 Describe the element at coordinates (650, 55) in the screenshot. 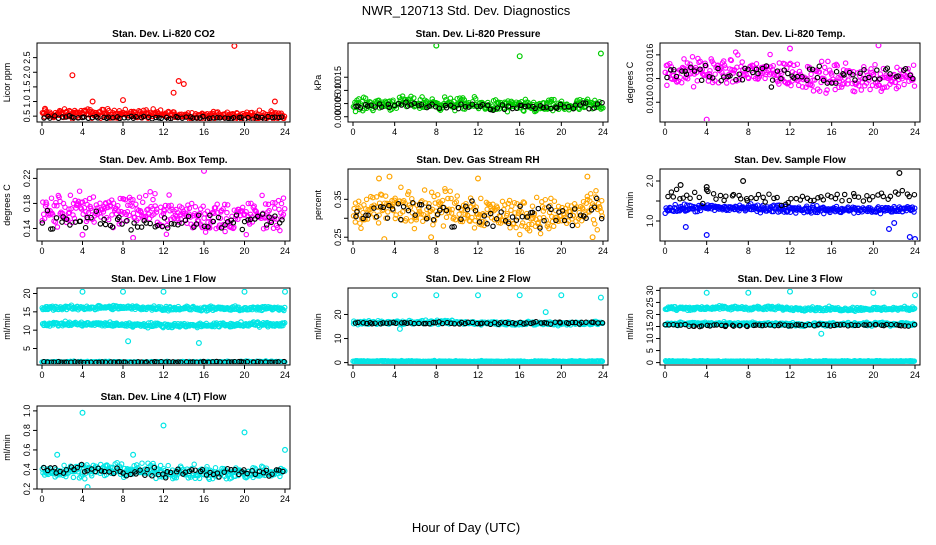

I see `y-tick-label: 0.016` at that location.